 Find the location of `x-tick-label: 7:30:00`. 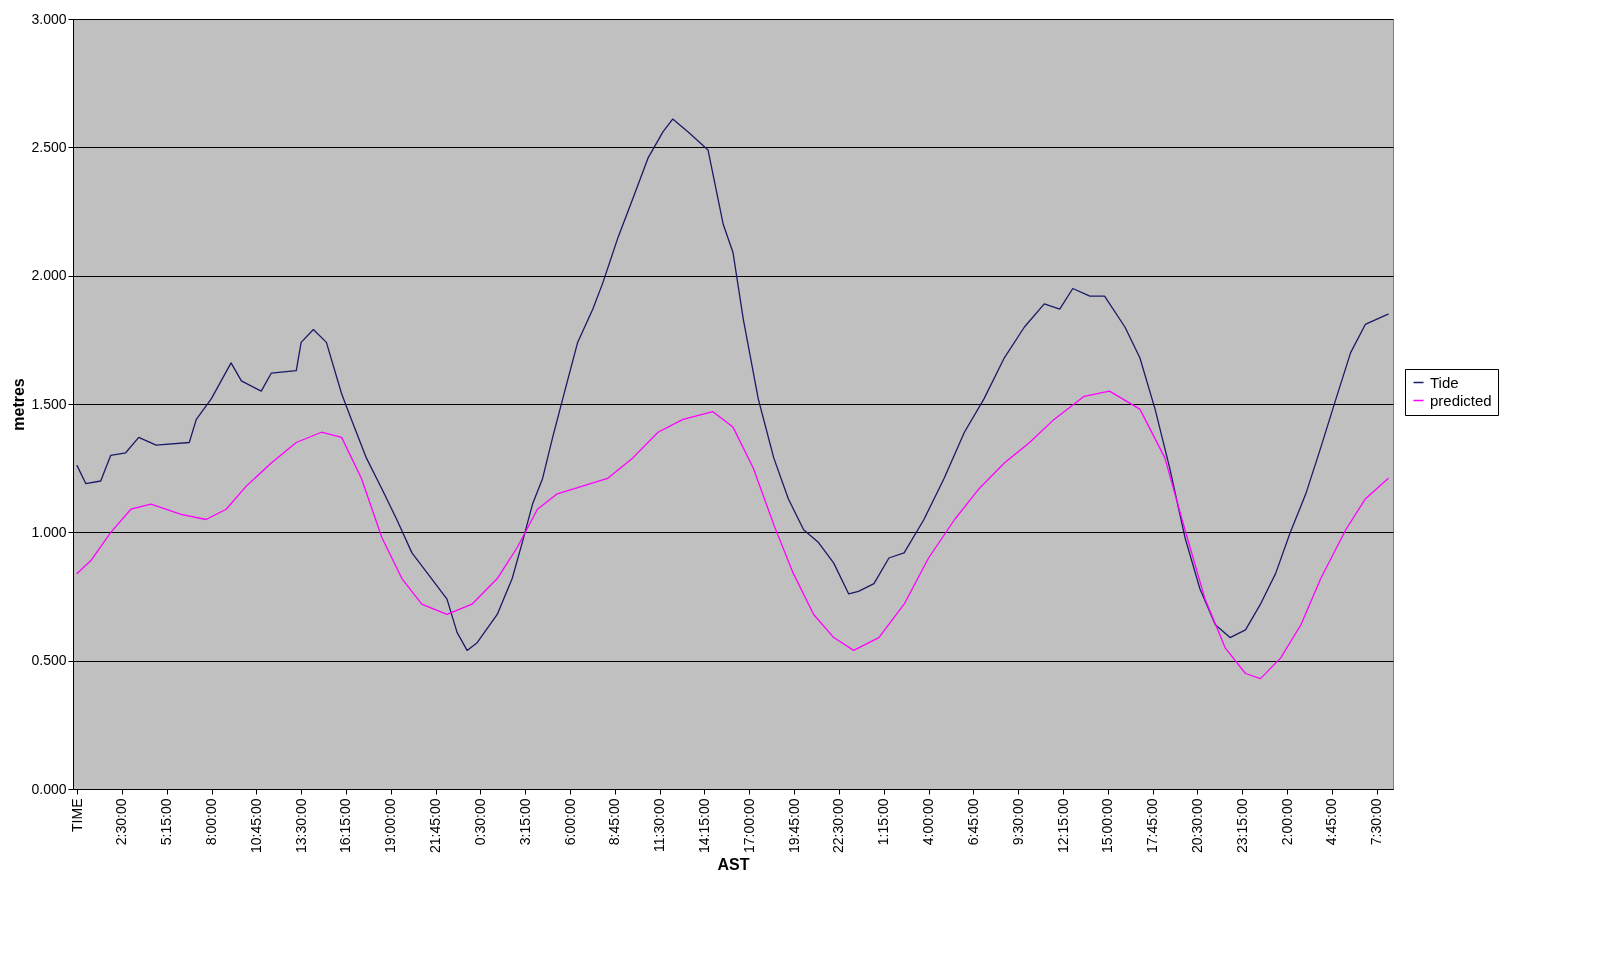

x-tick-label: 7:30:00 is located at coordinates (1376, 822).